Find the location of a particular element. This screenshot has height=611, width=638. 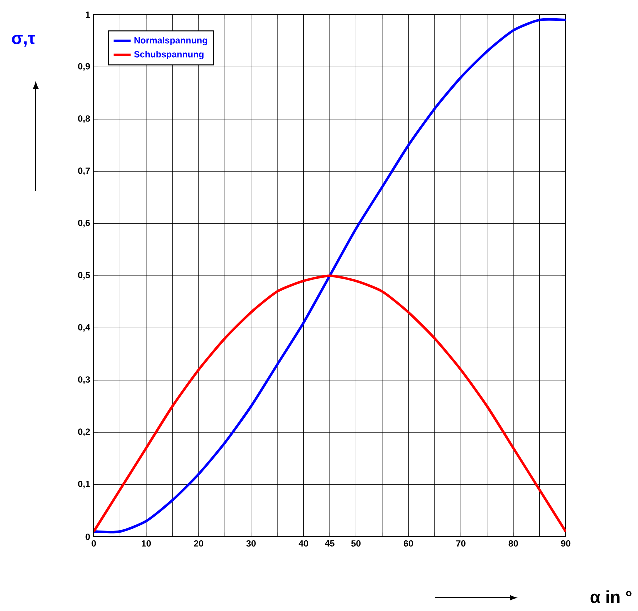

x-tick-label: 45 is located at coordinates (330, 543).